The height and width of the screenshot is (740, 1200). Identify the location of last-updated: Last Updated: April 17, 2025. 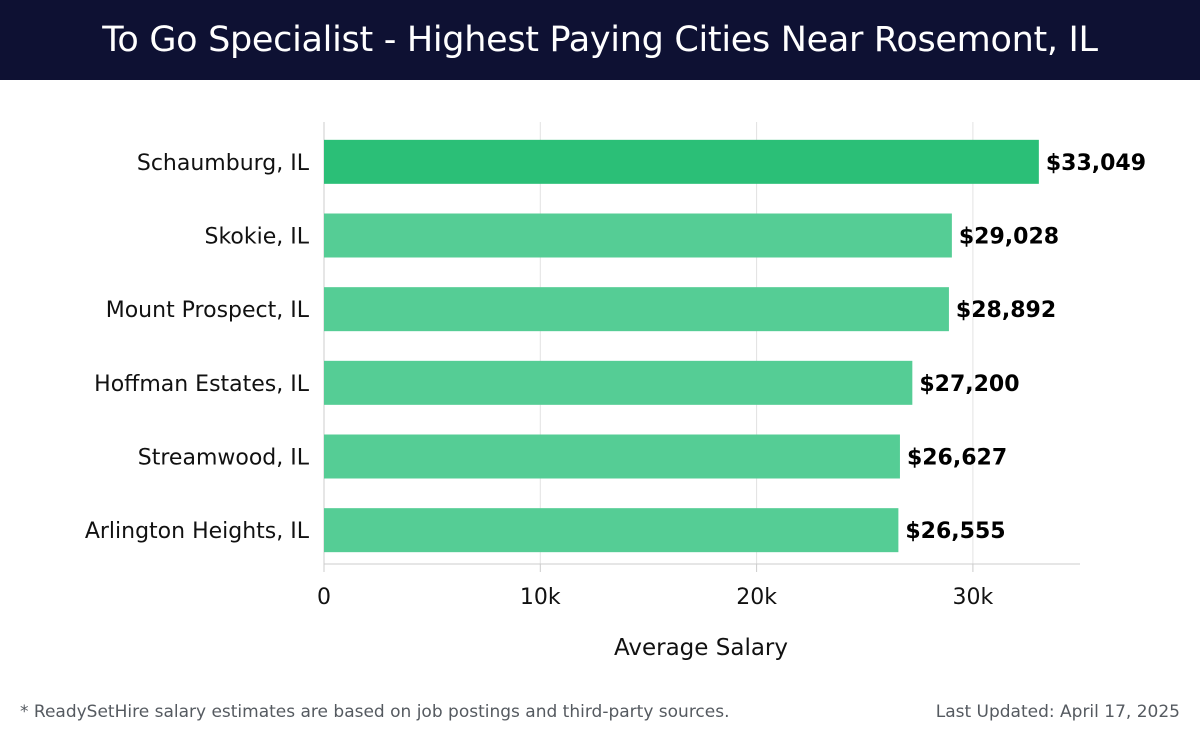
(1058, 712).